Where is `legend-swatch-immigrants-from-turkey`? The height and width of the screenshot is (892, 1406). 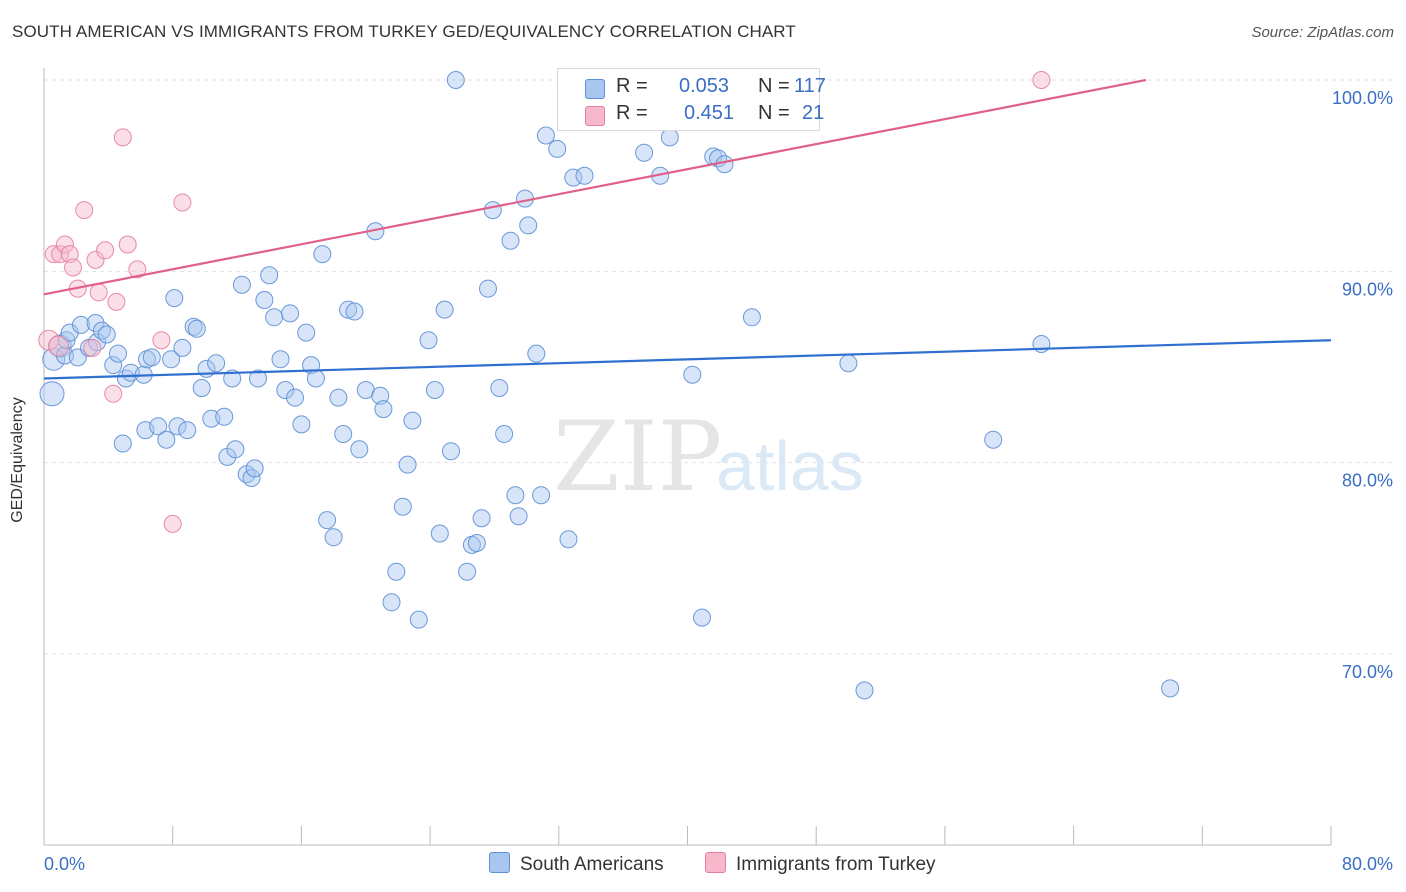 legend-swatch-immigrants-from-turkey is located at coordinates (595, 116).